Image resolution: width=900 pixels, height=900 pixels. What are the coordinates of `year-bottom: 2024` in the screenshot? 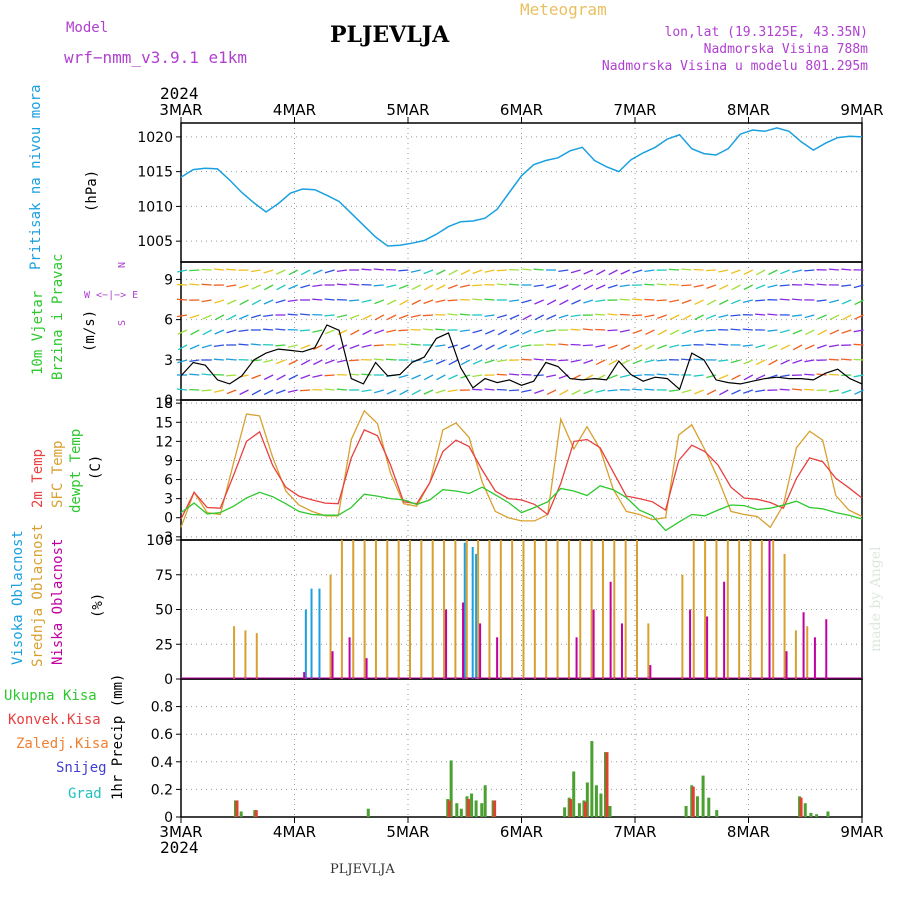 It's located at (179, 847).